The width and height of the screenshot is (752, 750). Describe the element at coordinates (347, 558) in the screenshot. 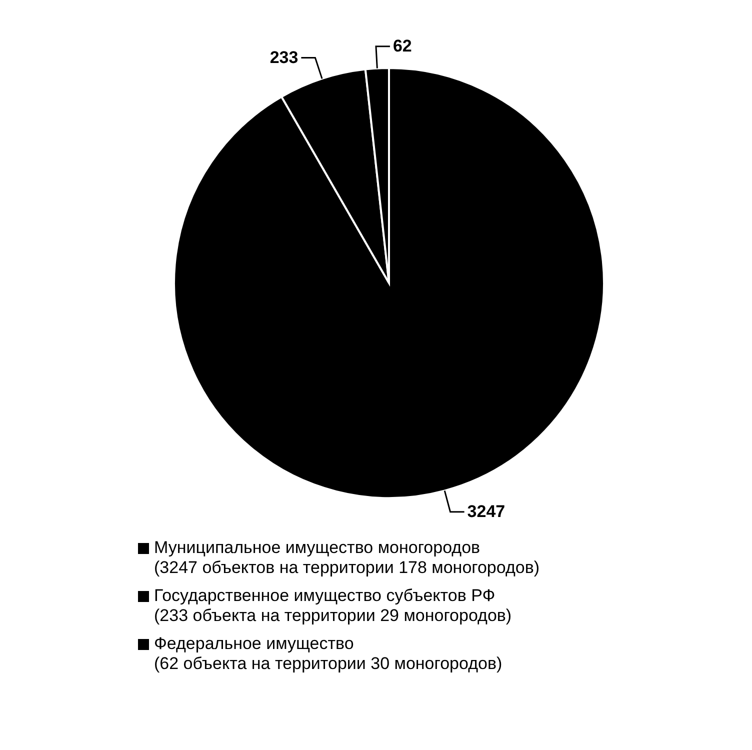

I see `legend-label: Муниципальное имущество моногородов (3247 объектов на территории 178 моногородов)` at that location.